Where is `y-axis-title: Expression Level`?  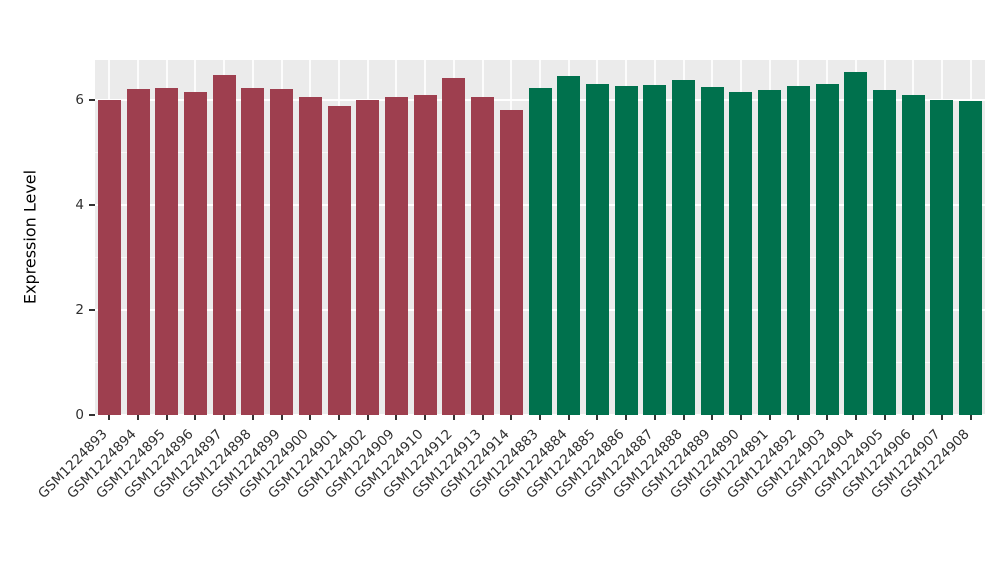 y-axis-title: Expression Level is located at coordinates (30, 237).